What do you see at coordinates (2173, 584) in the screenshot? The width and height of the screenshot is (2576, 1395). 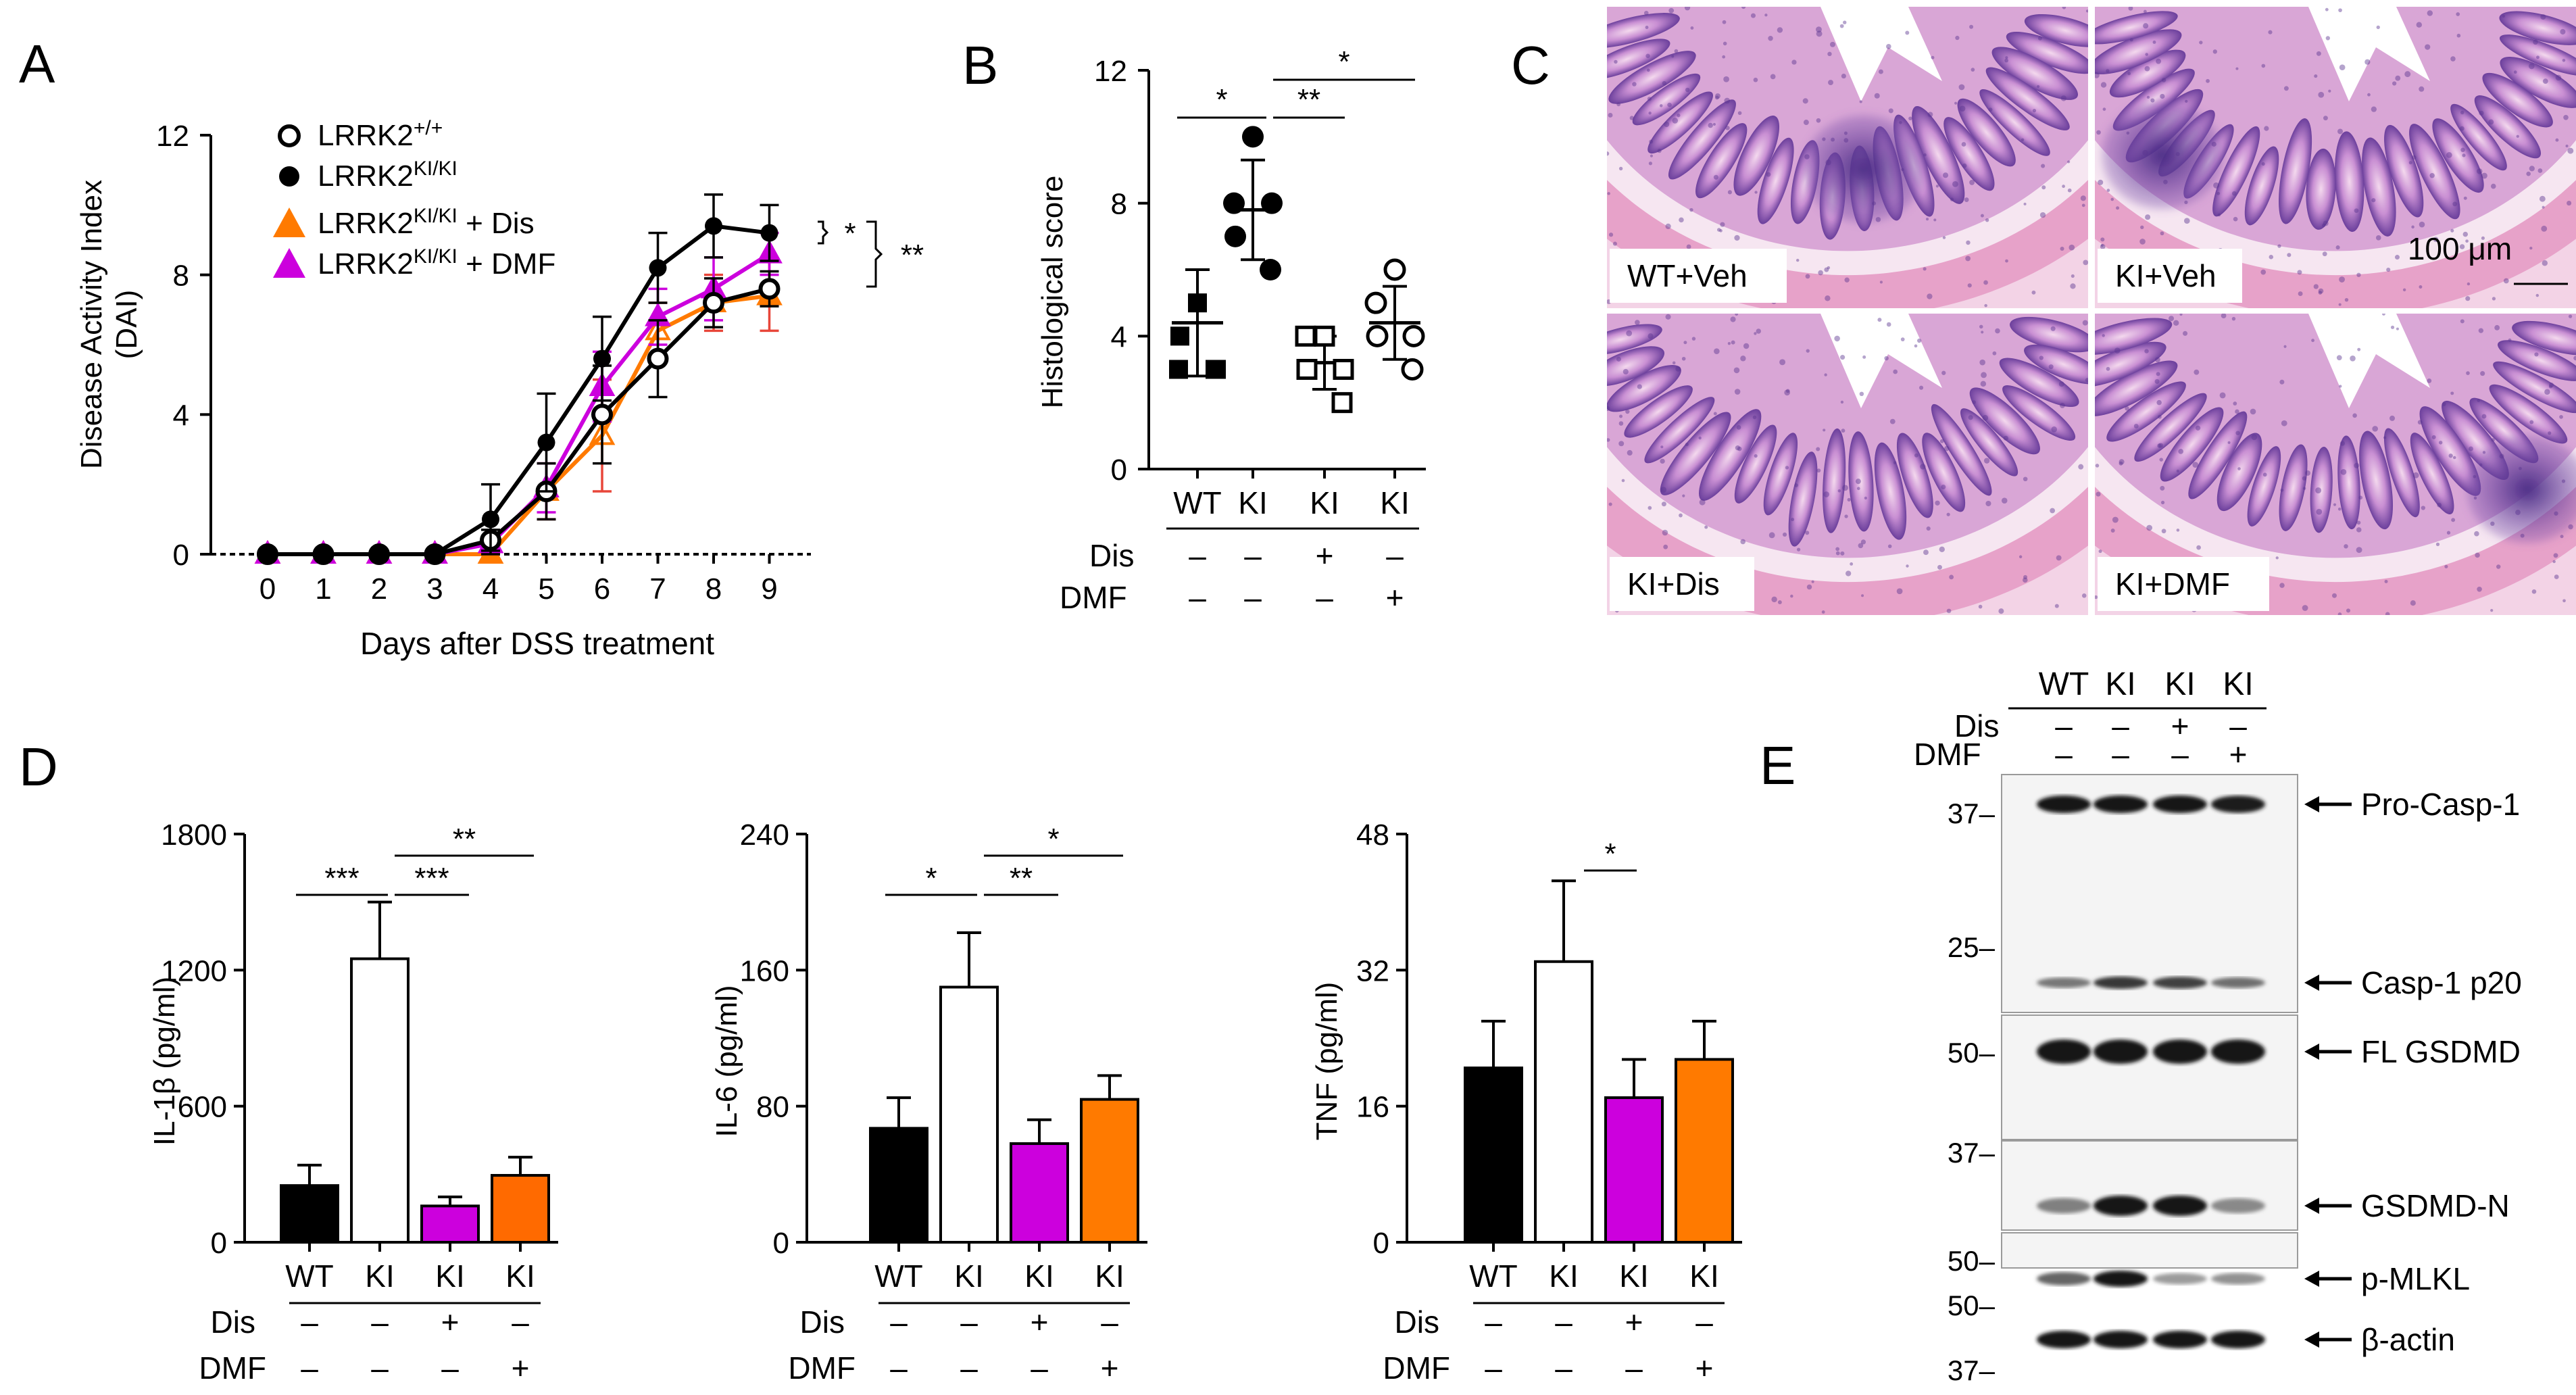 I see `histology-label: KI+DMF` at bounding box center [2173, 584].